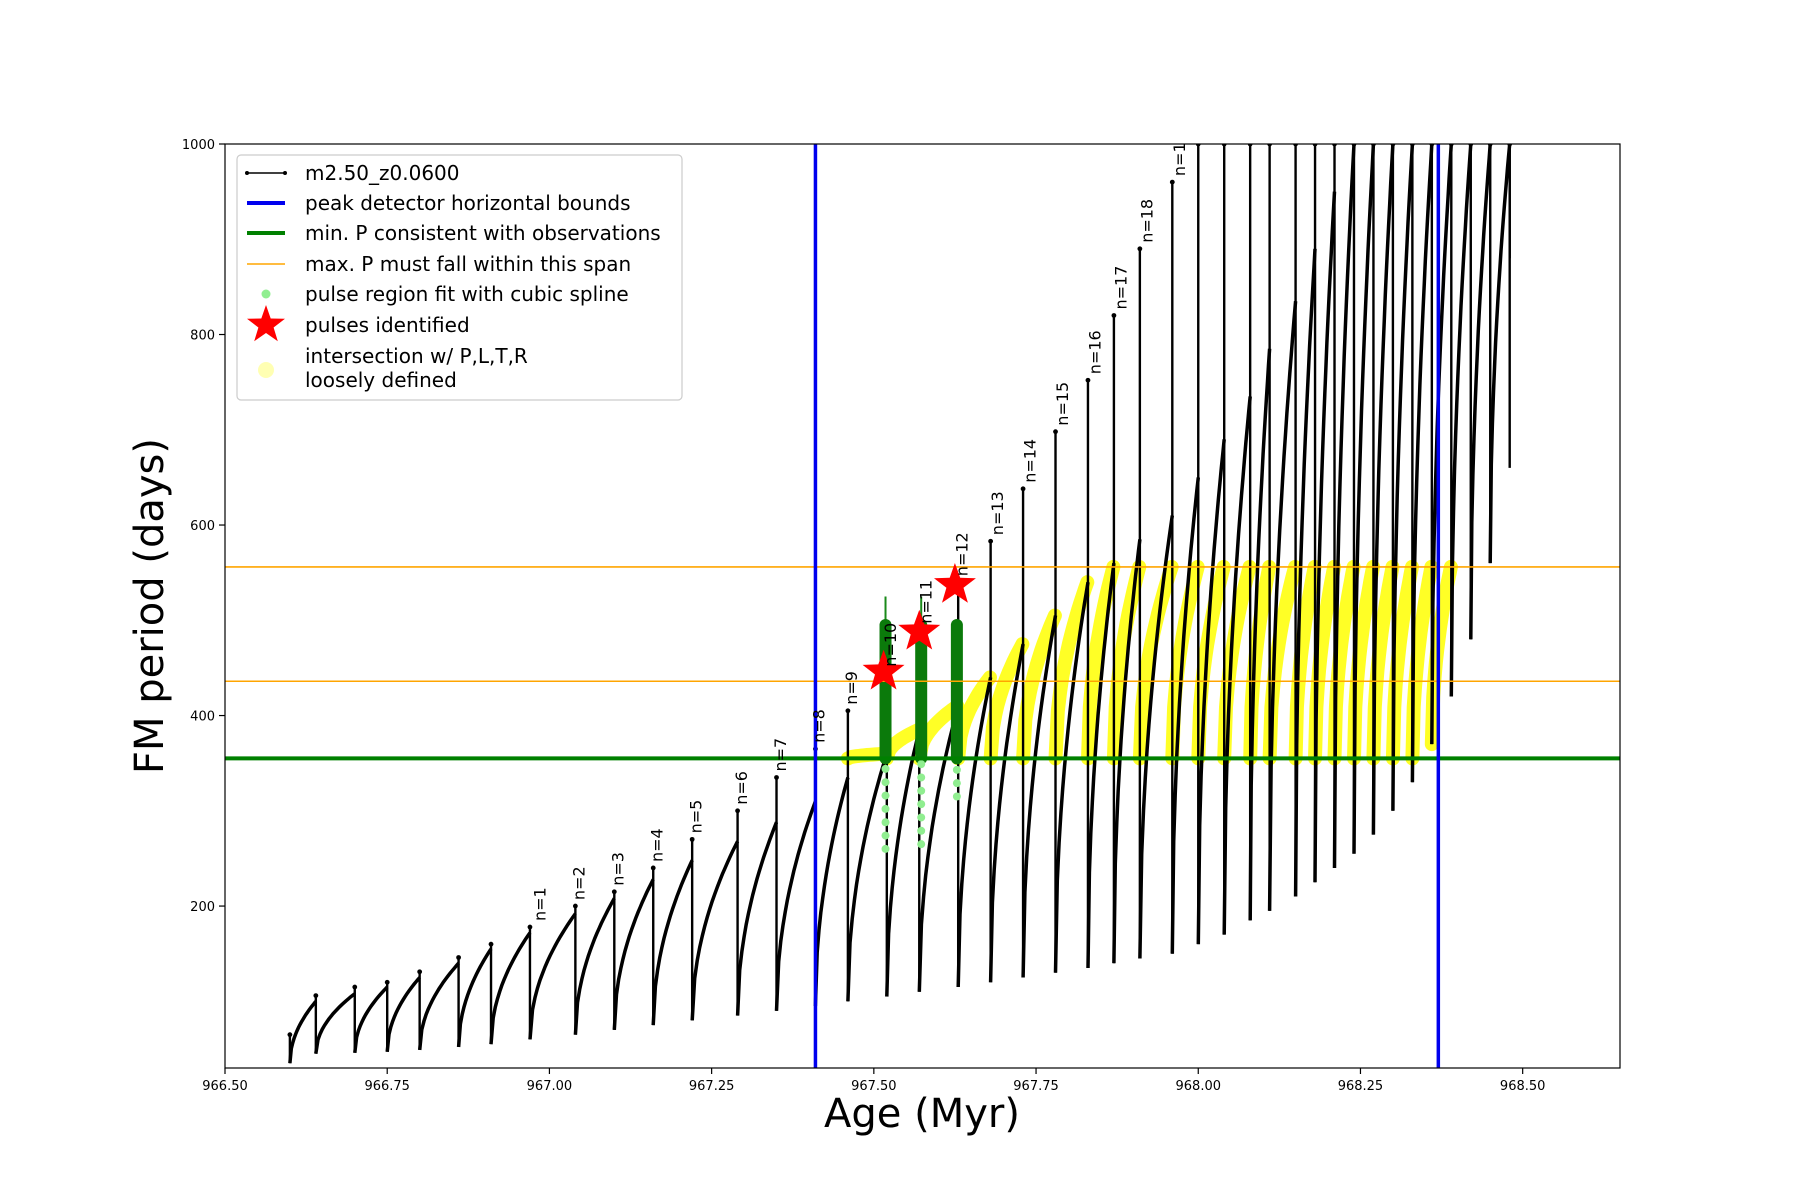  Describe the element at coordinates (1199, 1086) in the screenshot. I see `x-tick-label: 968.00` at that location.